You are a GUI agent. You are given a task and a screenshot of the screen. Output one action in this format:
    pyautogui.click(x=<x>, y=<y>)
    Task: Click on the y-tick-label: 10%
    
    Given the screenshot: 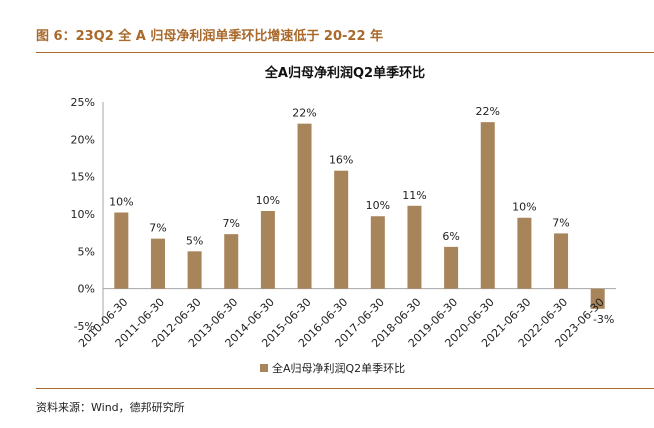 What is the action you would take?
    pyautogui.click(x=83, y=214)
    